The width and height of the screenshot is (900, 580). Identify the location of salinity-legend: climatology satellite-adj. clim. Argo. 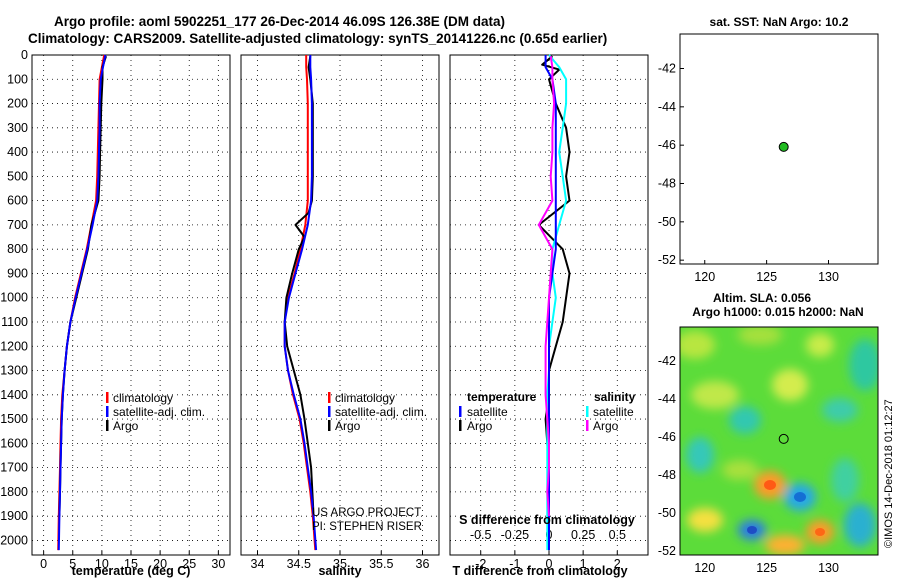
(377, 412).